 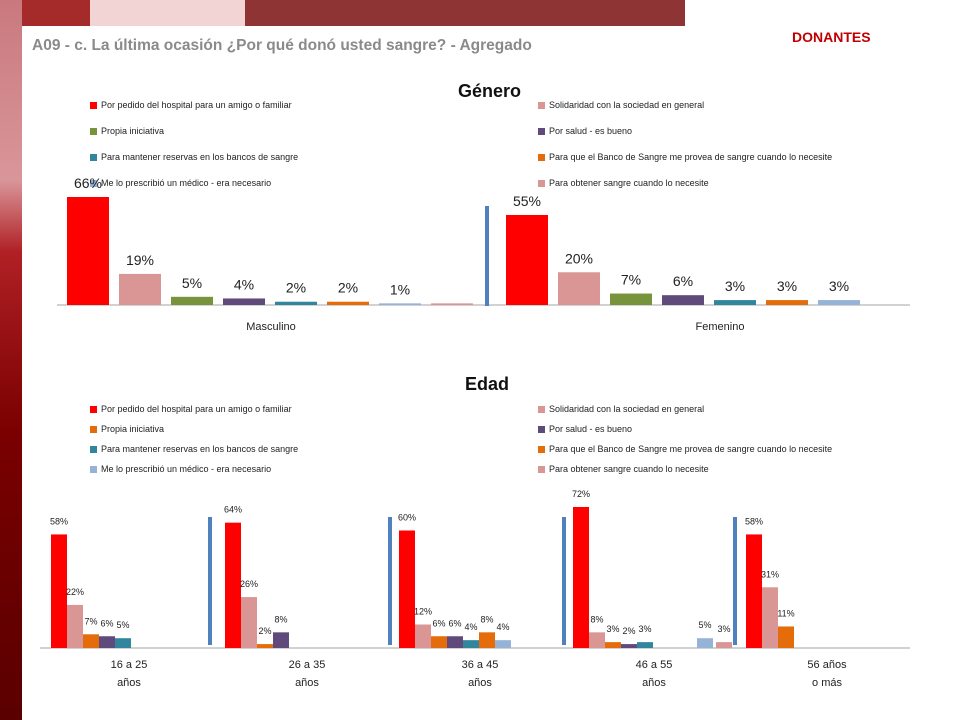 I want to click on category-label: 36 a 45, so click(x=480, y=665).